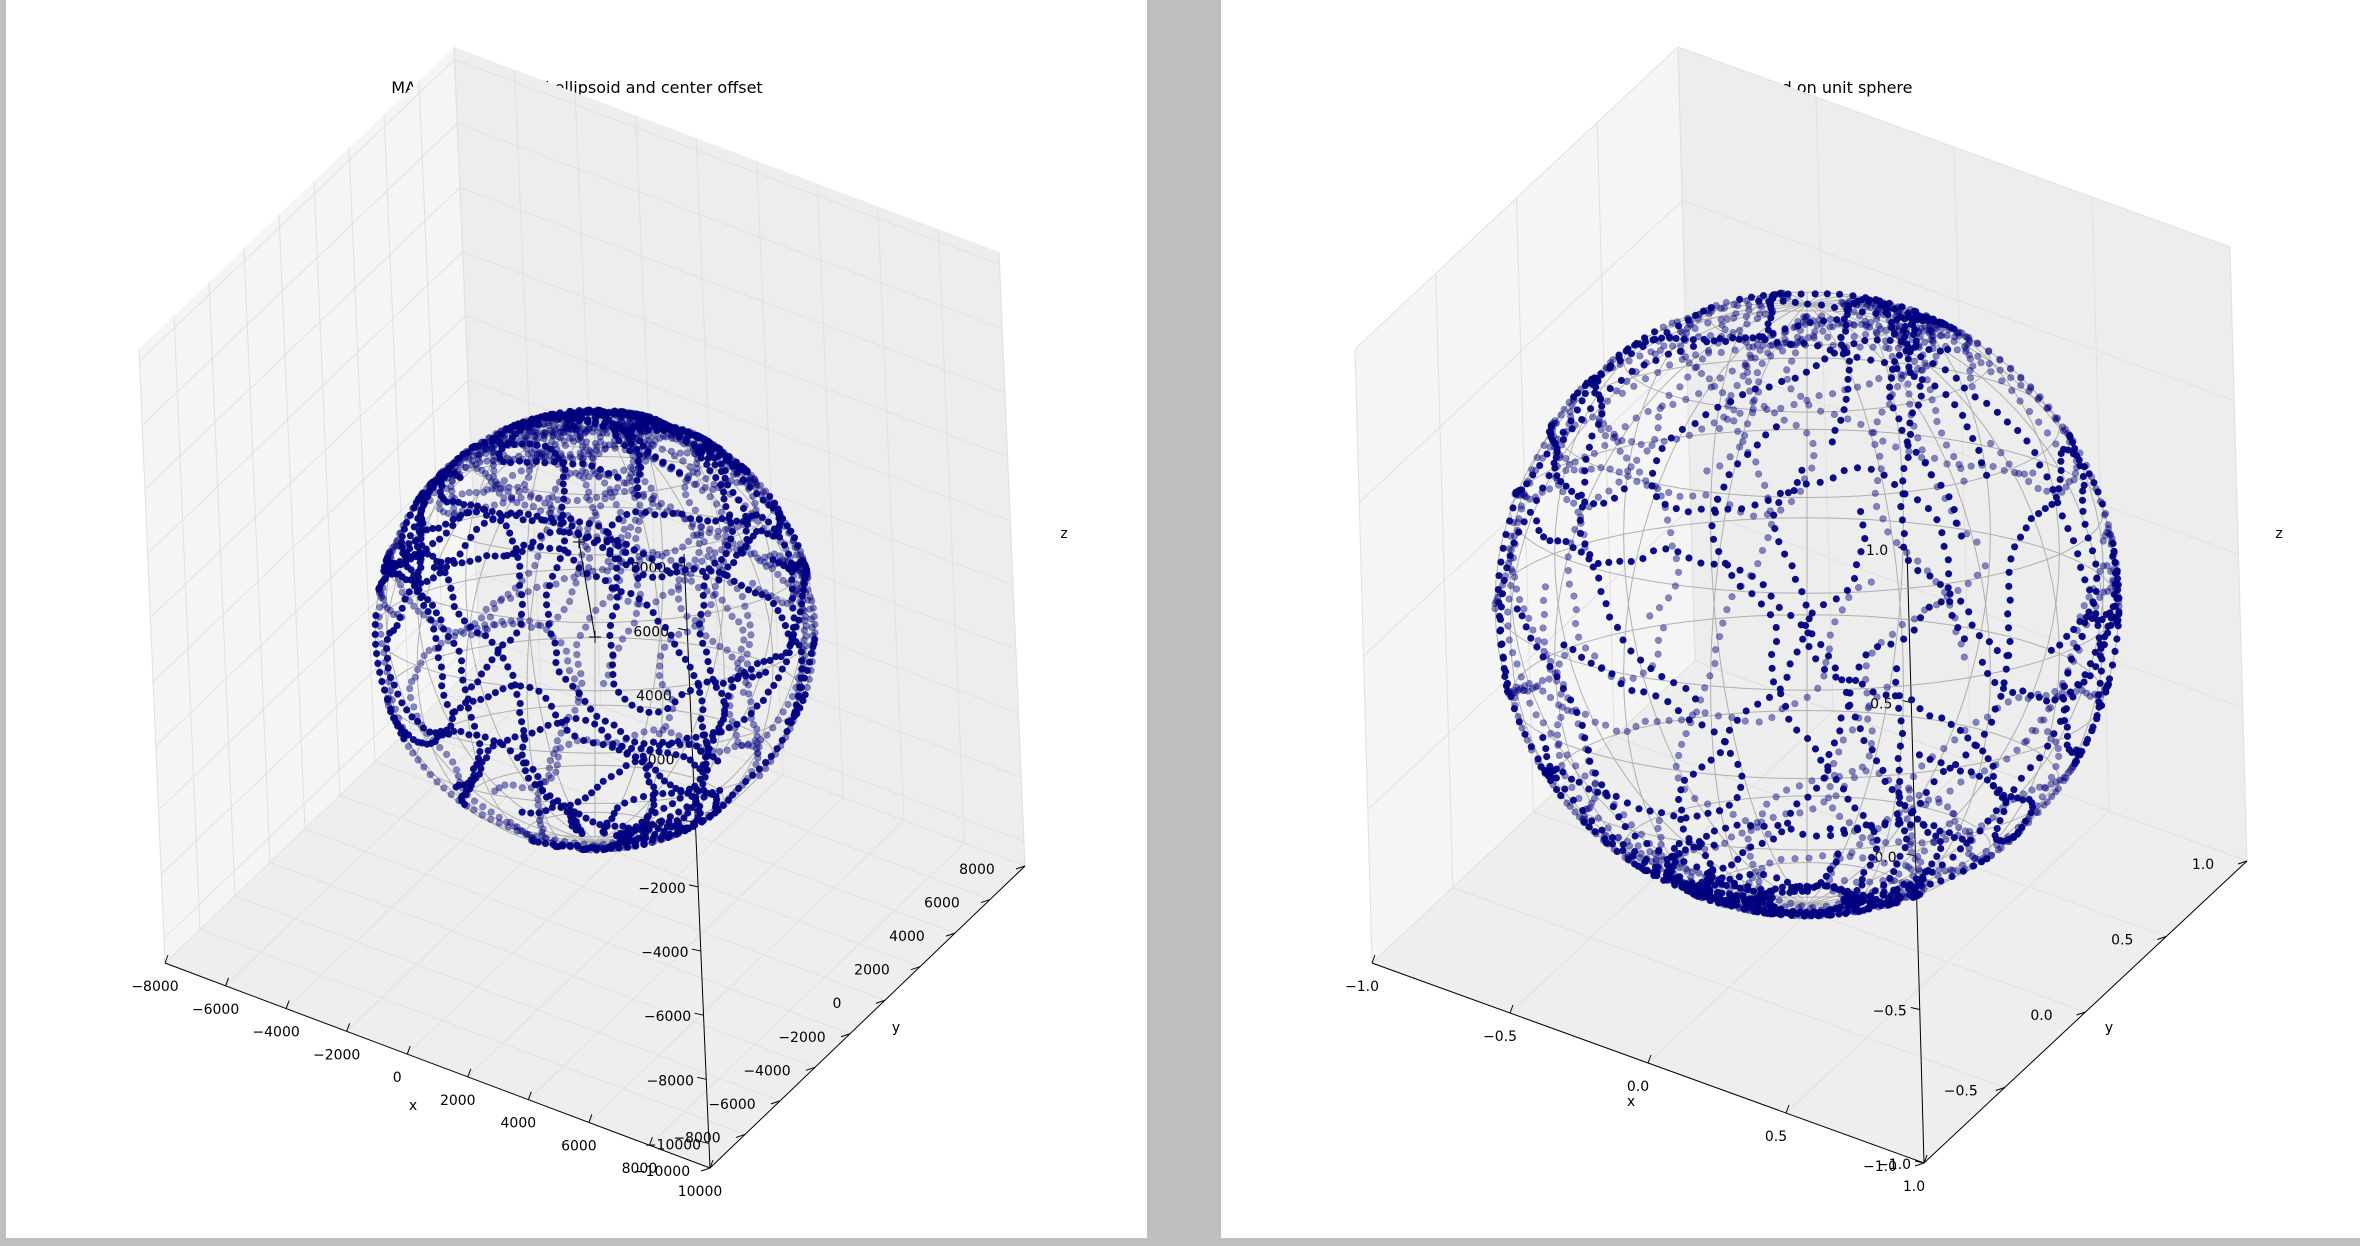 The width and height of the screenshot is (2360, 1246). Describe the element at coordinates (770, 467) in the screenshot. I see `grid-line-x-back` at that location.